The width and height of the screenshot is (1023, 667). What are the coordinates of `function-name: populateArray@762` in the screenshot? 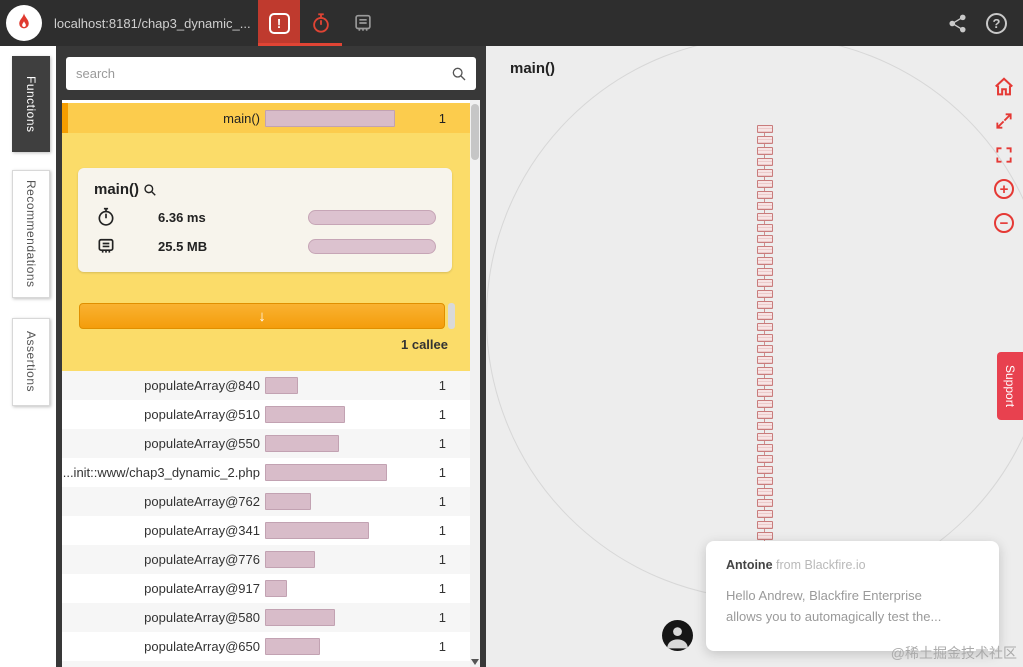 It's located at (202, 501).